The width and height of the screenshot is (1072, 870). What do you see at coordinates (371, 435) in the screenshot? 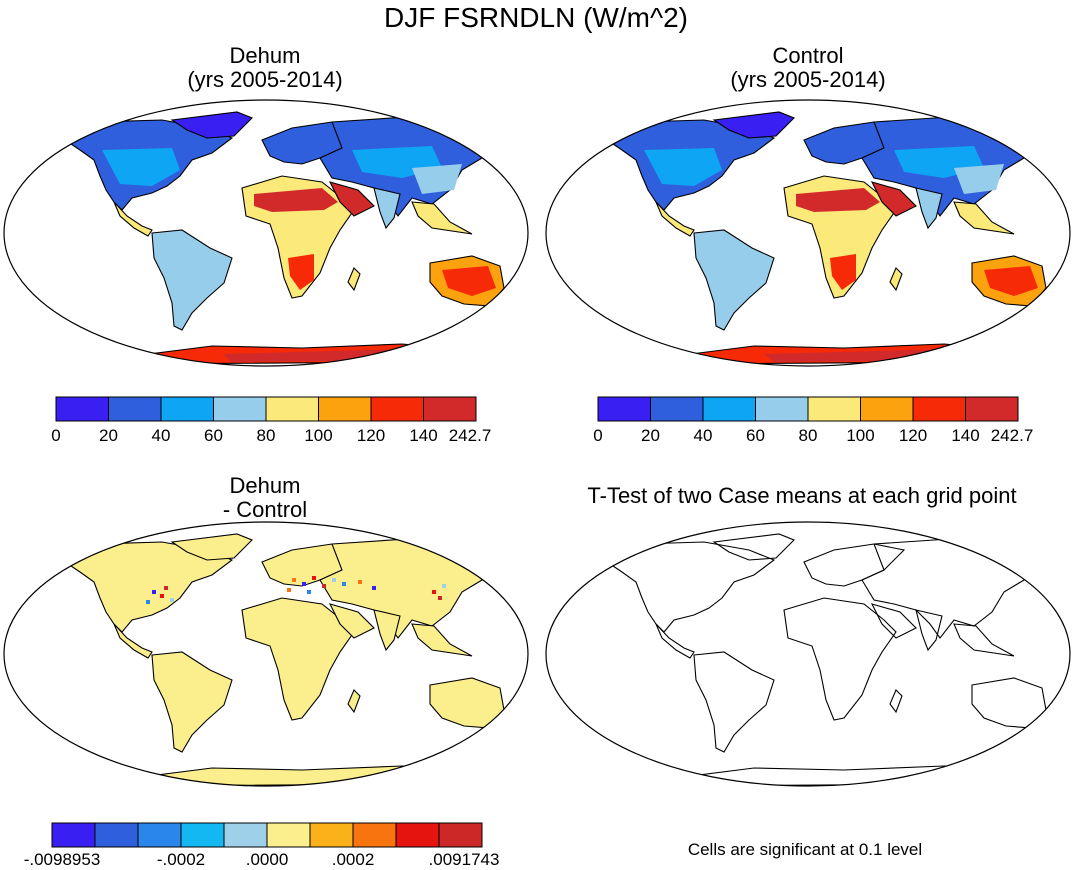
I see `colorbar-tick-label: 120` at bounding box center [371, 435].